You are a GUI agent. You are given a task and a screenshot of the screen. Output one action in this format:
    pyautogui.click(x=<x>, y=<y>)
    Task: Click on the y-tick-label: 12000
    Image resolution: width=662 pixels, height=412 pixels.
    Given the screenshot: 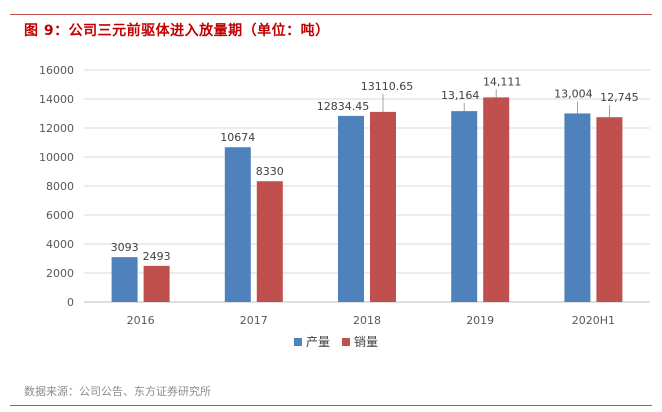 What is the action you would take?
    pyautogui.click(x=56, y=128)
    